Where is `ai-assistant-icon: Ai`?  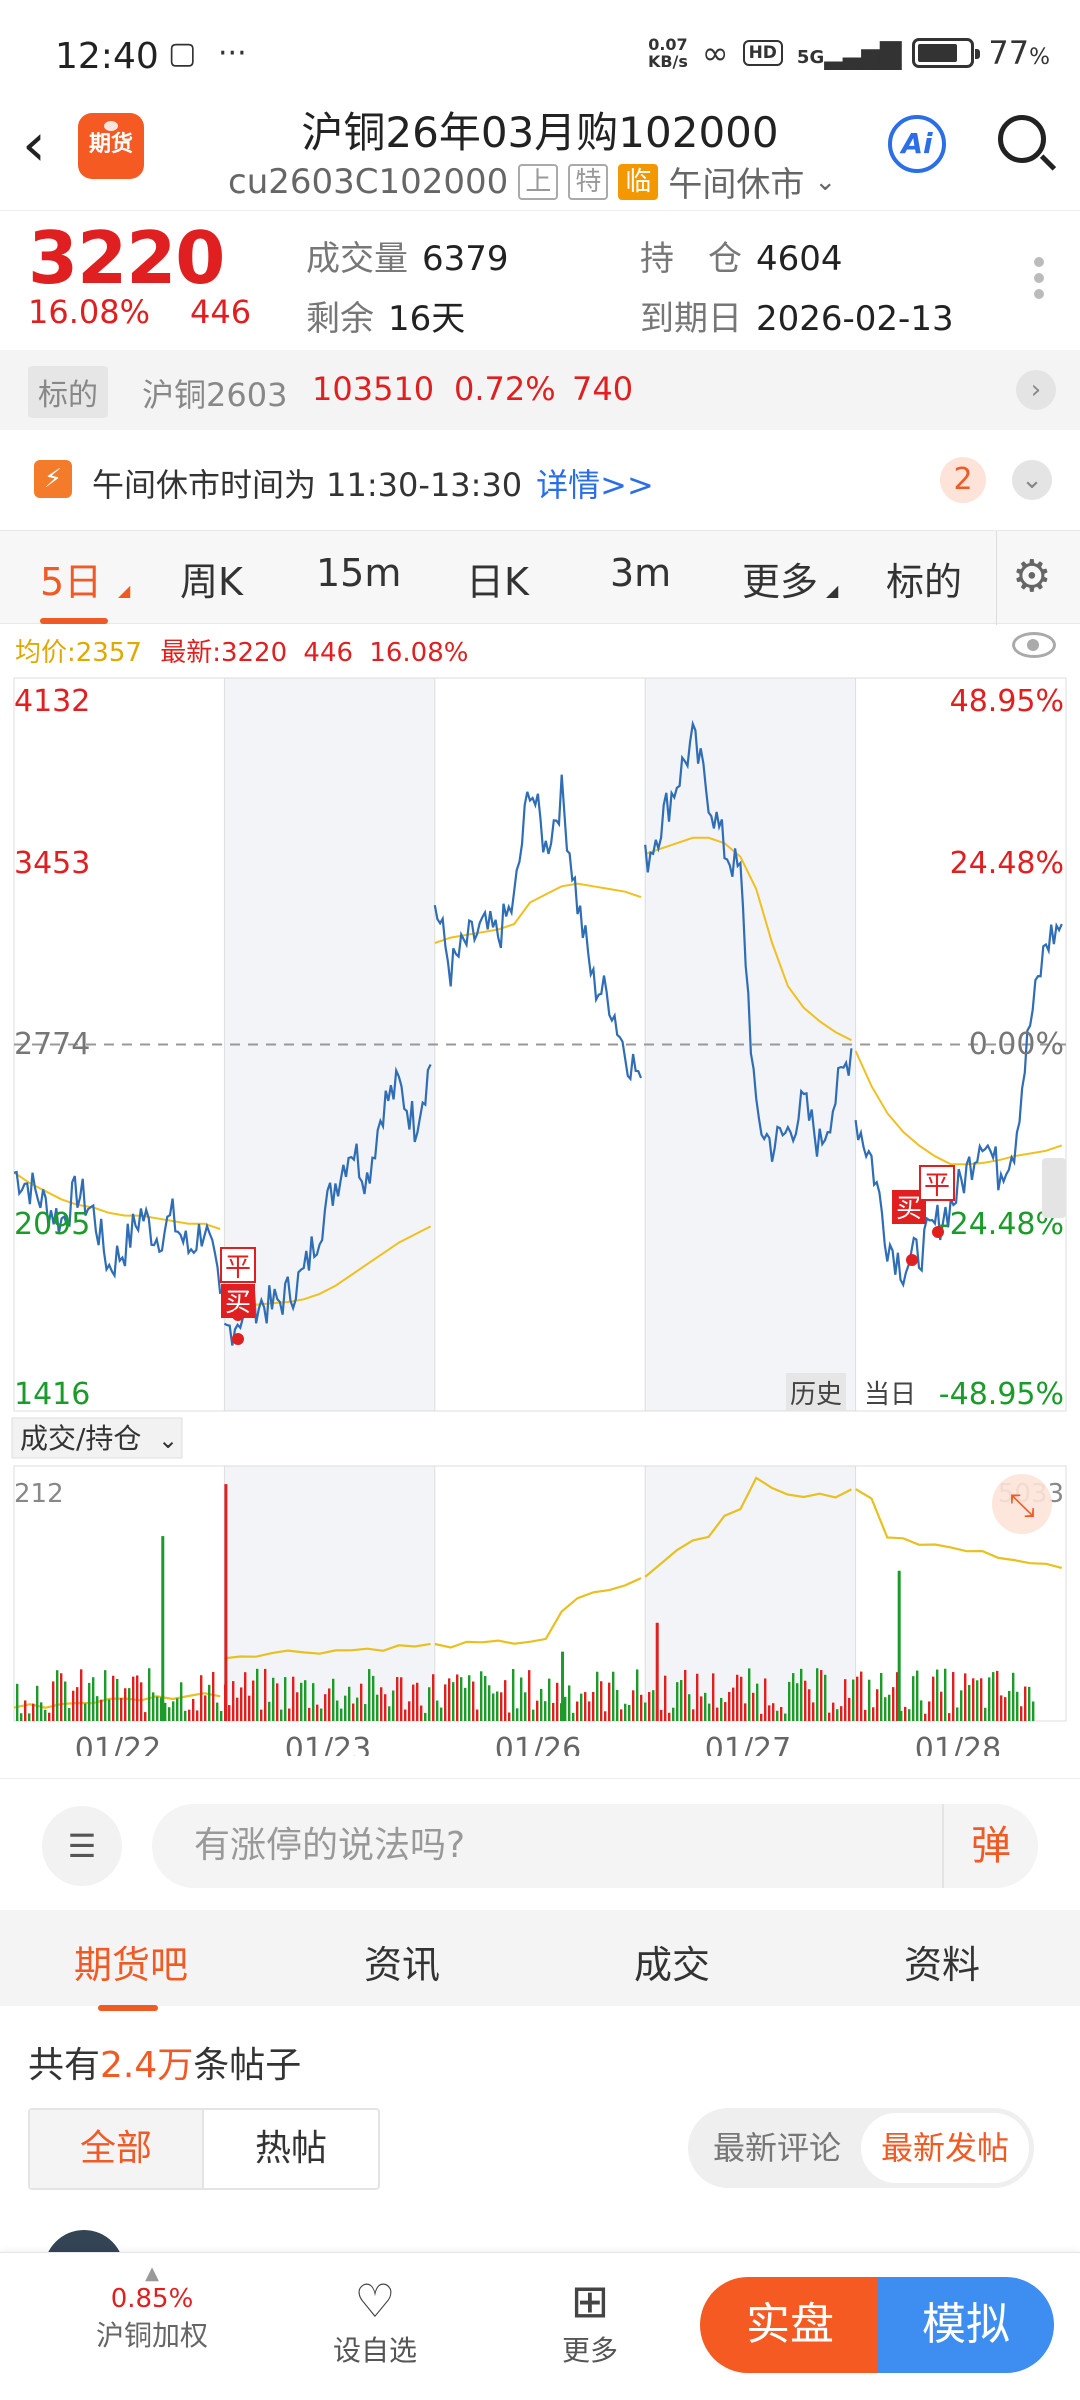
ai-assistant-icon: Ai is located at coordinates (917, 144).